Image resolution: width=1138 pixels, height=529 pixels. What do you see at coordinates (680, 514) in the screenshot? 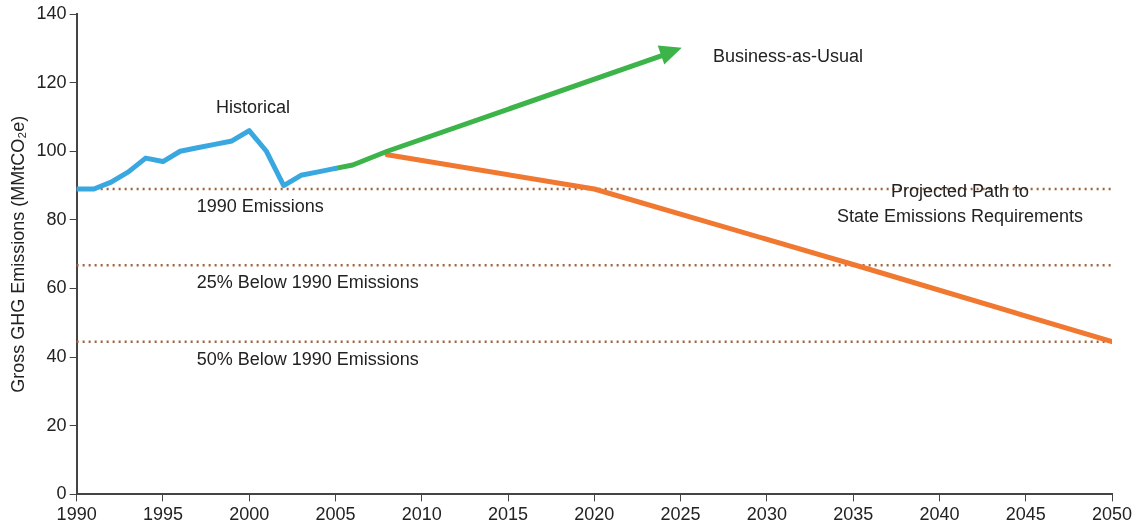
I see `x-tick-label: 2025` at bounding box center [680, 514].